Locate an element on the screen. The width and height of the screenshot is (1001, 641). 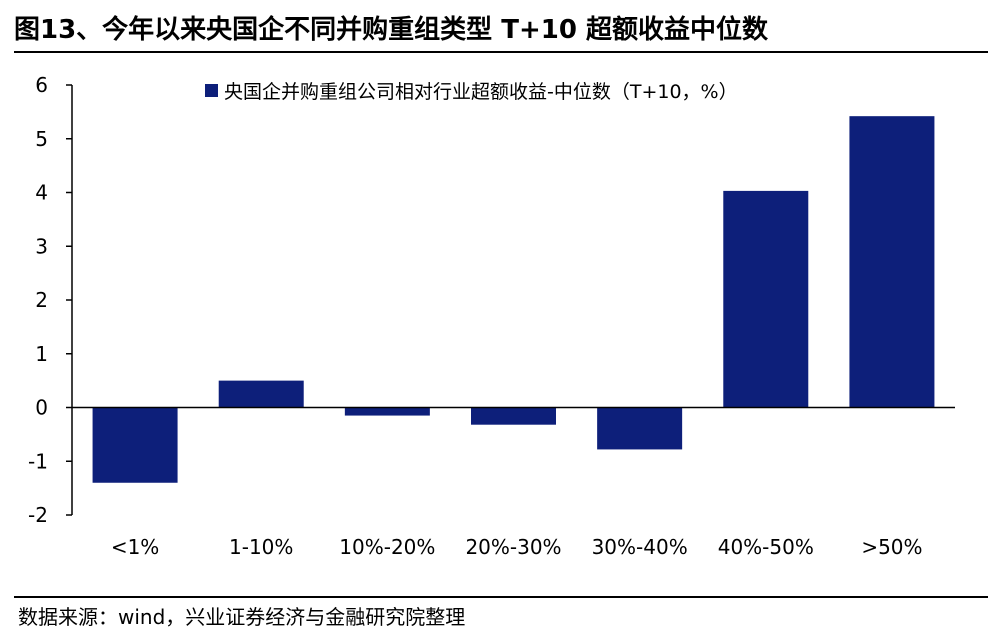
figure-title: 图13、今年以来央国企不同并购重组类型 T+10 超额收益中位数 is located at coordinates (391, 30).